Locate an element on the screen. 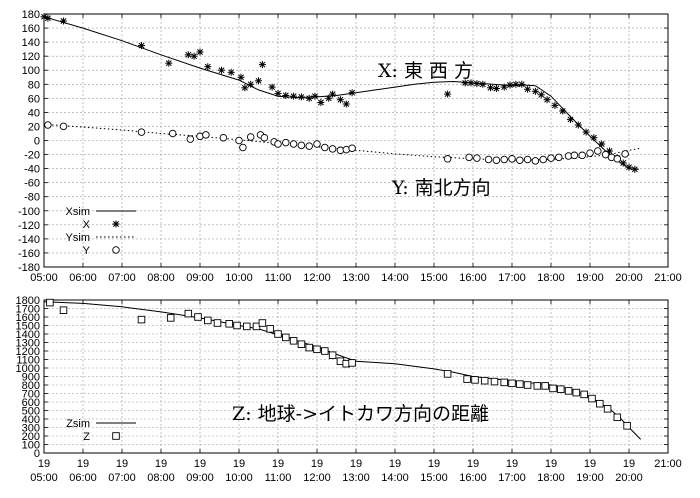 The height and width of the screenshot is (498, 700). legend-label: Y is located at coordinates (87, 251).